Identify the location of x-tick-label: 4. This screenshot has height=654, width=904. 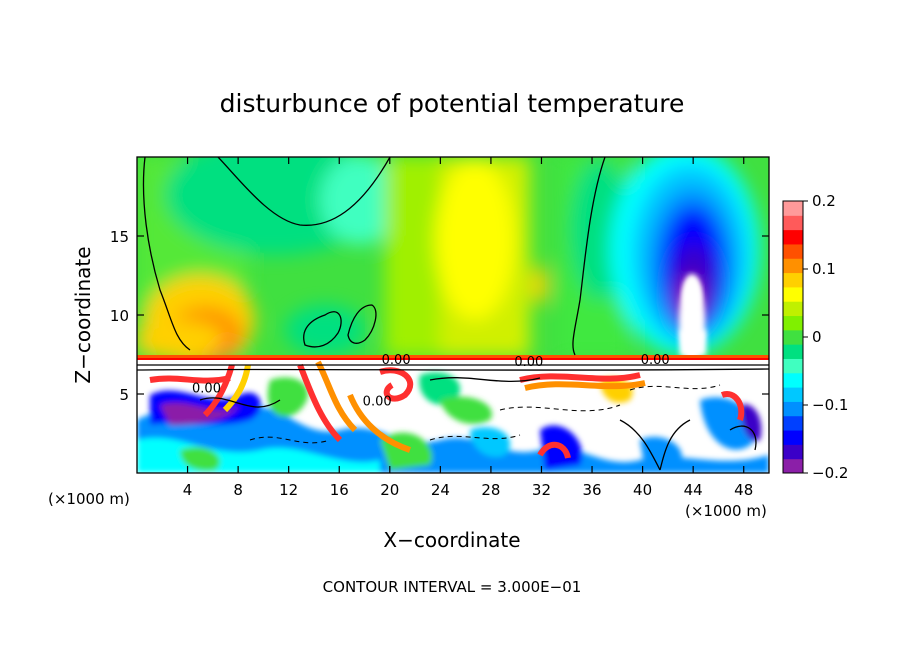
(188, 490).